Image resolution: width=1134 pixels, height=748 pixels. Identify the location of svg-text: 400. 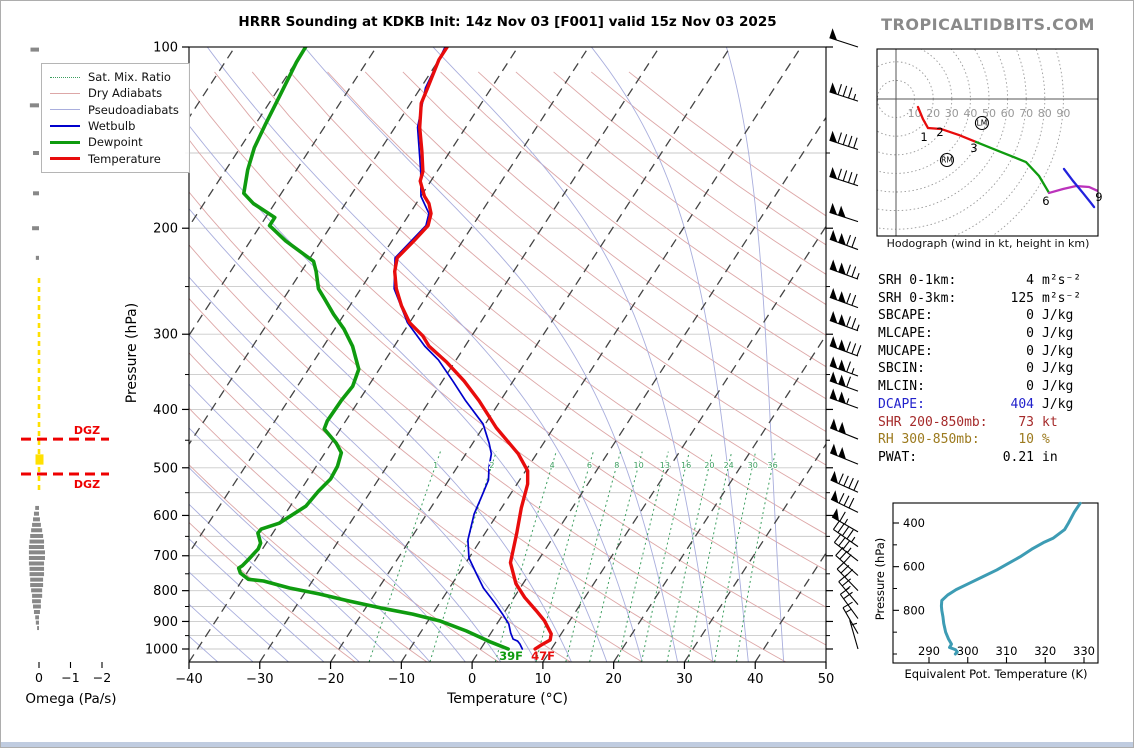
(914, 523).